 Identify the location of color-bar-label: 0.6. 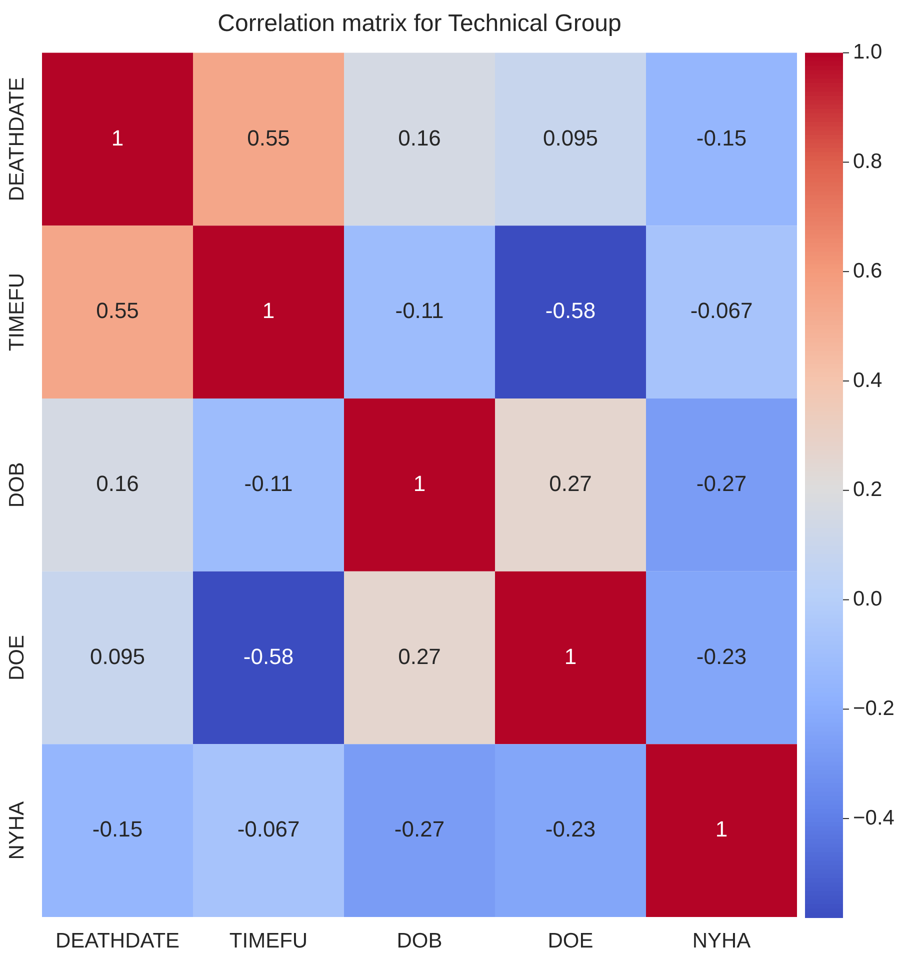
(867, 270).